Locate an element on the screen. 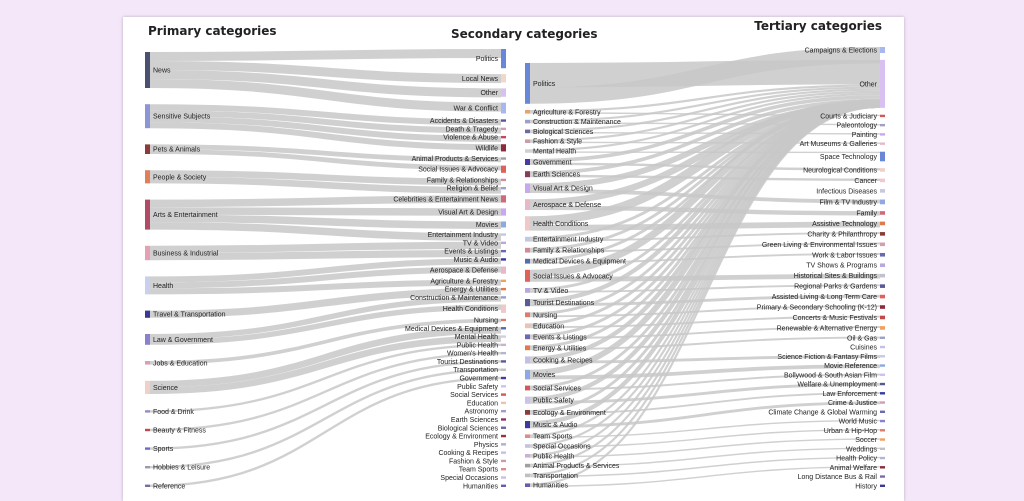  secondary-node-celebrities-entertainment-news: Celebrities & Entertainment News is located at coordinates (449, 199).